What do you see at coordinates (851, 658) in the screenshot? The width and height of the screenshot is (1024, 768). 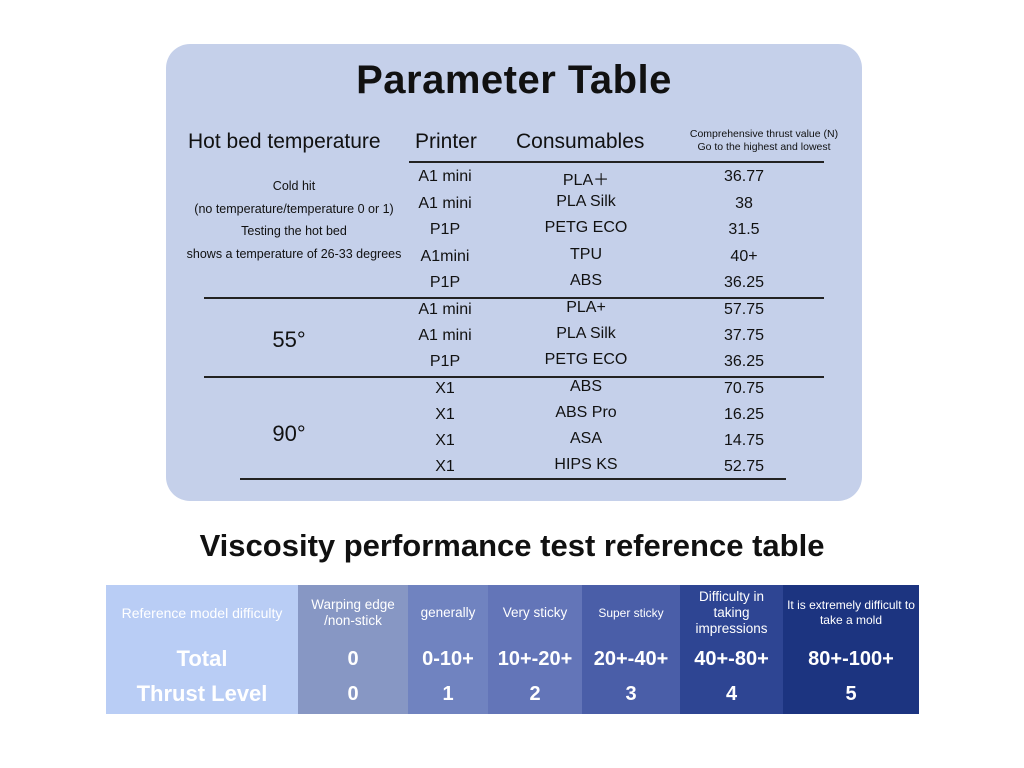 I see `viscosity-total: 80+-100+` at bounding box center [851, 658].